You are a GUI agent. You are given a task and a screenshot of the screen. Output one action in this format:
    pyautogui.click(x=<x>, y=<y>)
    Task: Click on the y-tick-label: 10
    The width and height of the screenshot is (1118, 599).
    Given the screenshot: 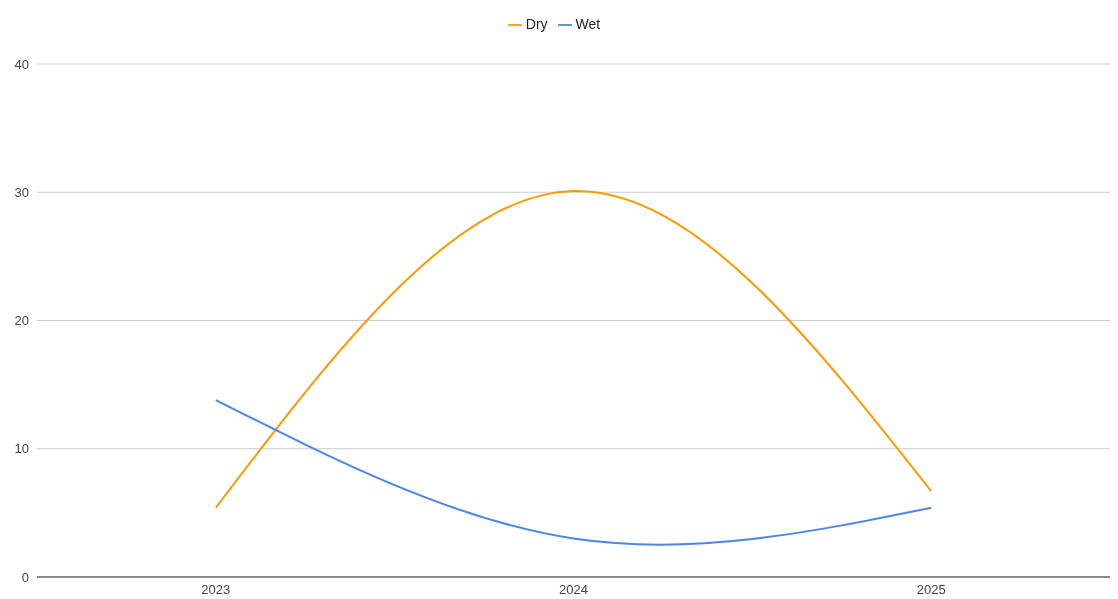 What is the action you would take?
    pyautogui.click(x=21, y=449)
    